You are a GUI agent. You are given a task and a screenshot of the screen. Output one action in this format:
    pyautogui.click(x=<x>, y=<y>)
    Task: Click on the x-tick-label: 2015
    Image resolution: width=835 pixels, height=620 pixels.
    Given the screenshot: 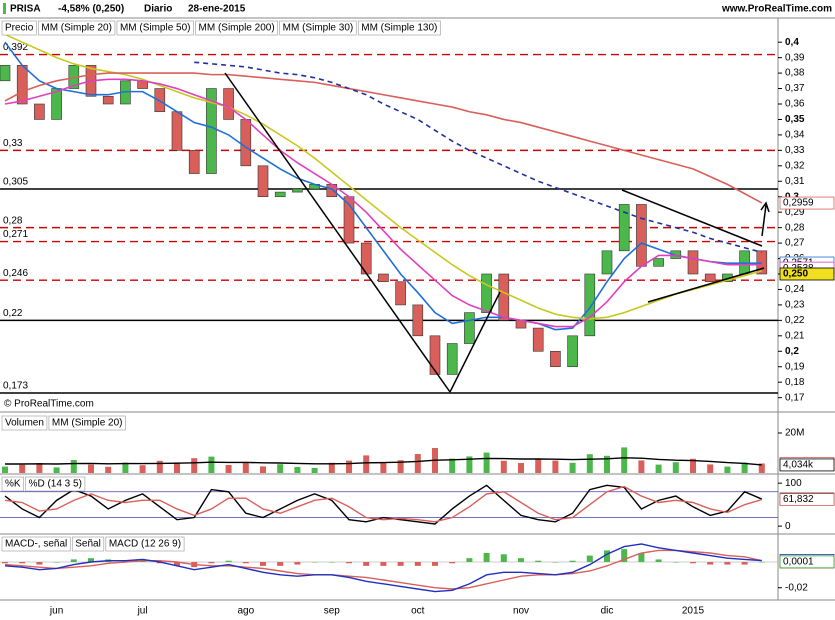 What is the action you would take?
    pyautogui.click(x=693, y=611)
    